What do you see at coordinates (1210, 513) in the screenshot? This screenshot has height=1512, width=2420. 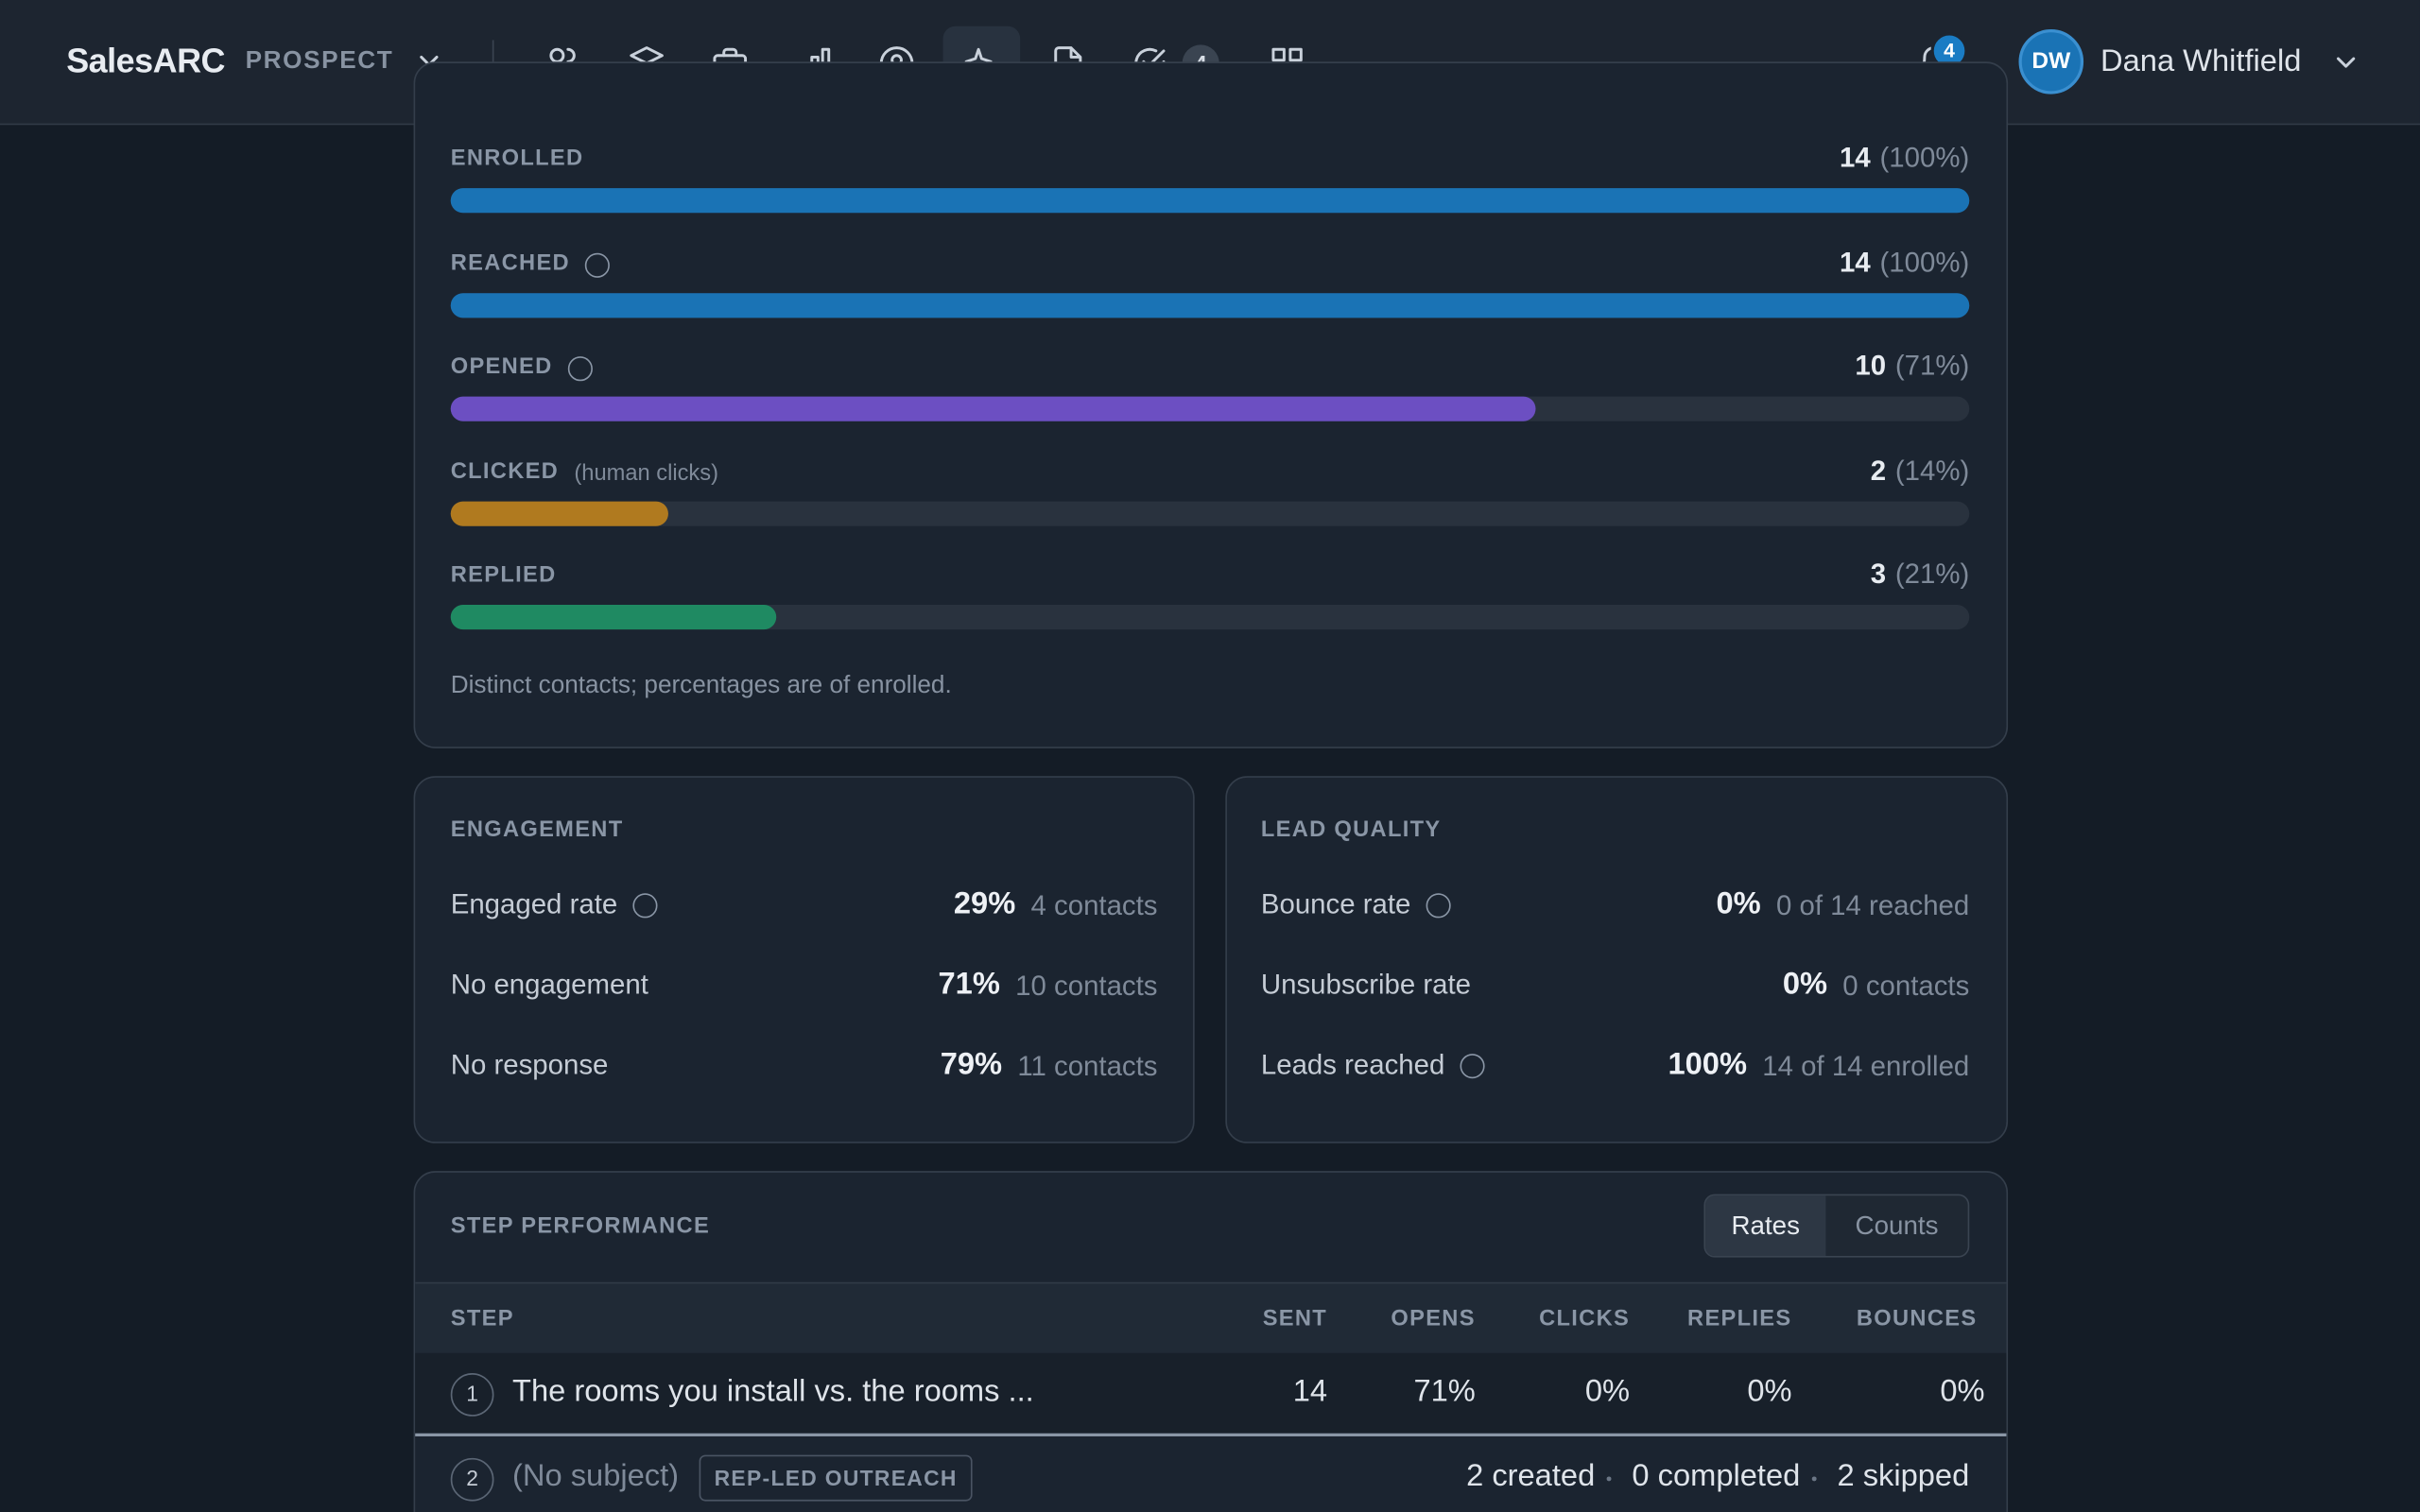 I see `bar-track` at bounding box center [1210, 513].